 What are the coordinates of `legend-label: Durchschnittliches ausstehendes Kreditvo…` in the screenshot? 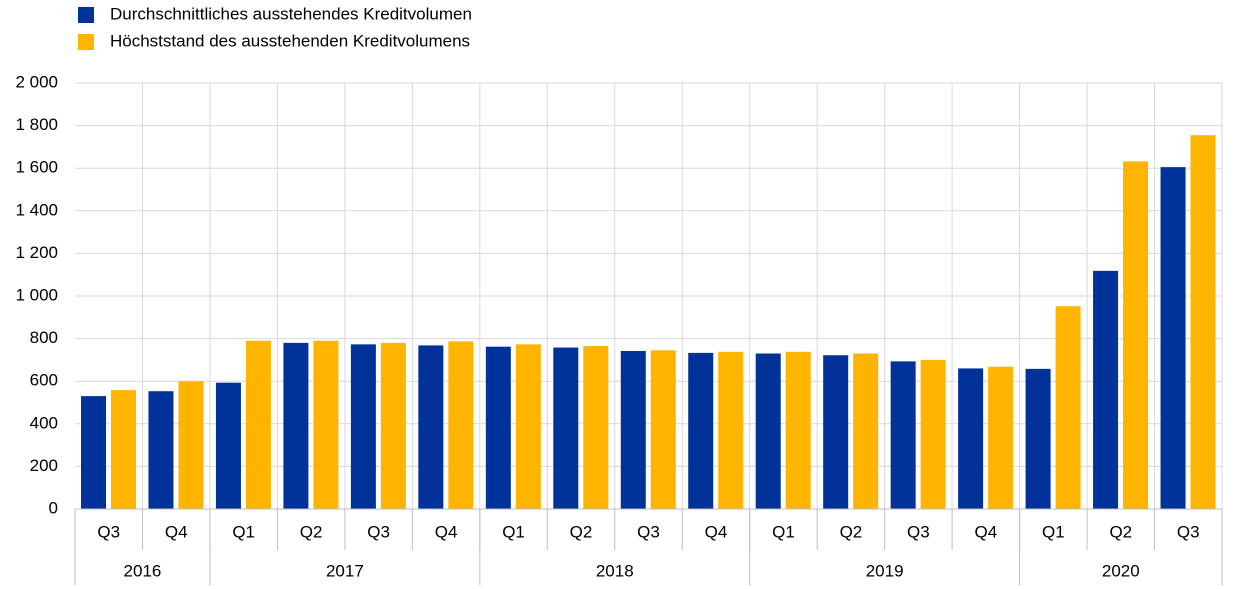 It's located at (291, 13).